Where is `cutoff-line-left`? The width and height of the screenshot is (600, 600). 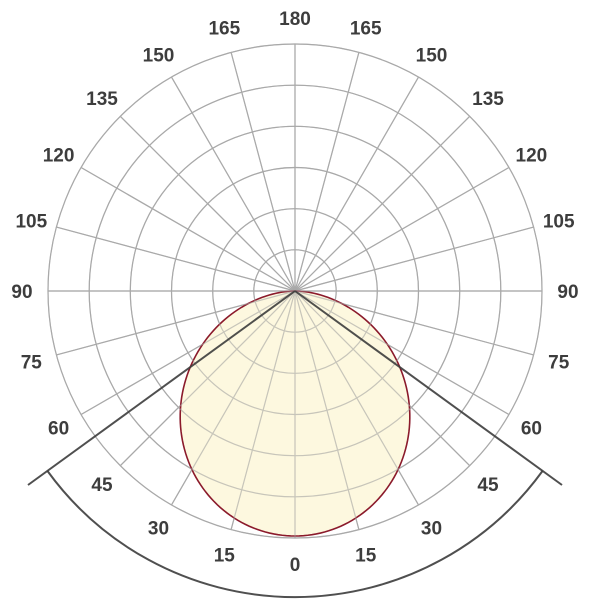
cutoff-line-left is located at coordinates (161, 388).